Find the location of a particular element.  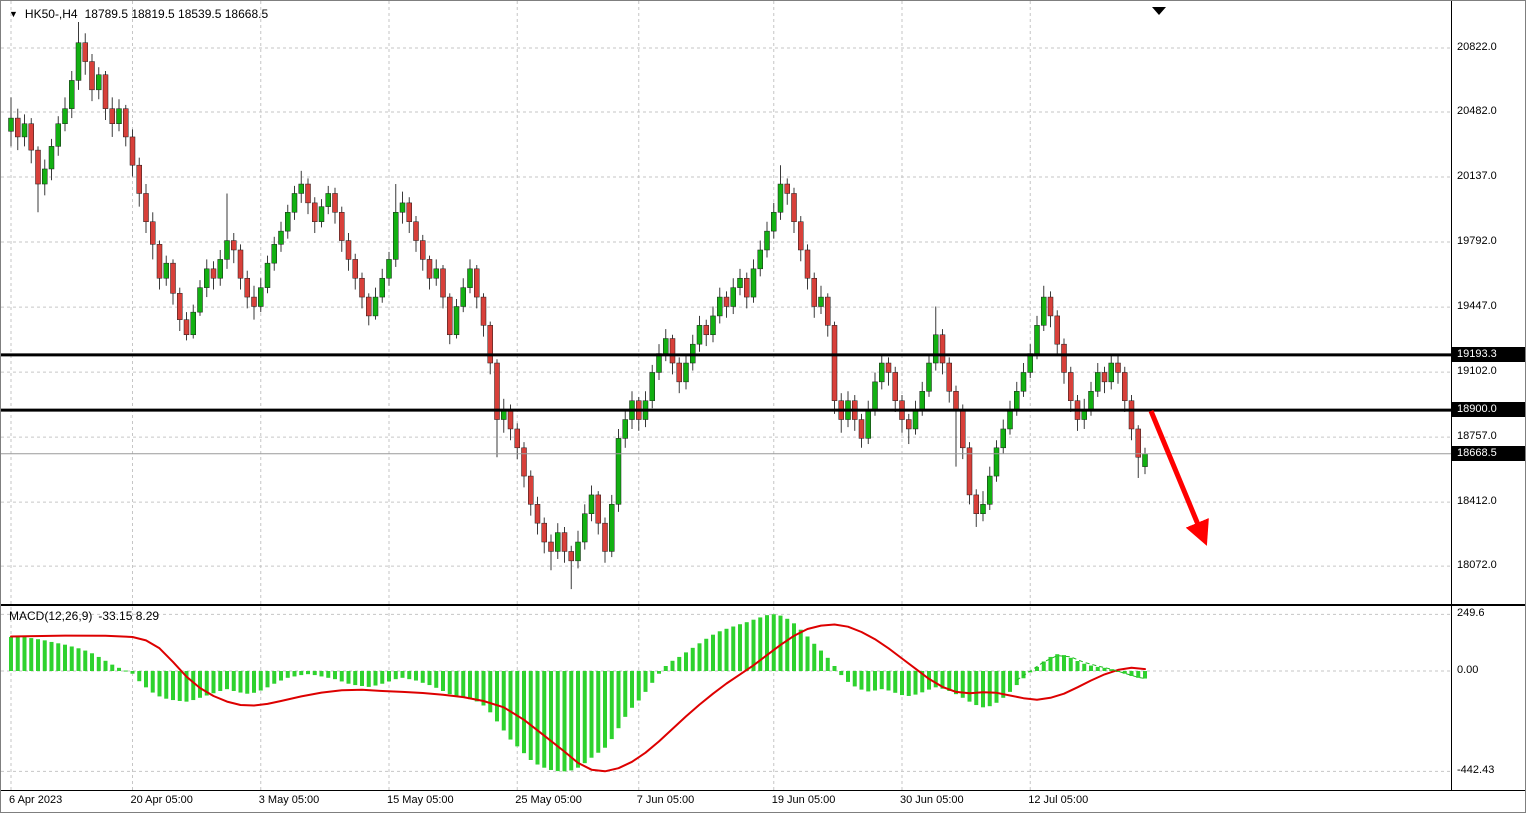

time-axis-label: 19 Jun 05:00 is located at coordinates (803, 800).